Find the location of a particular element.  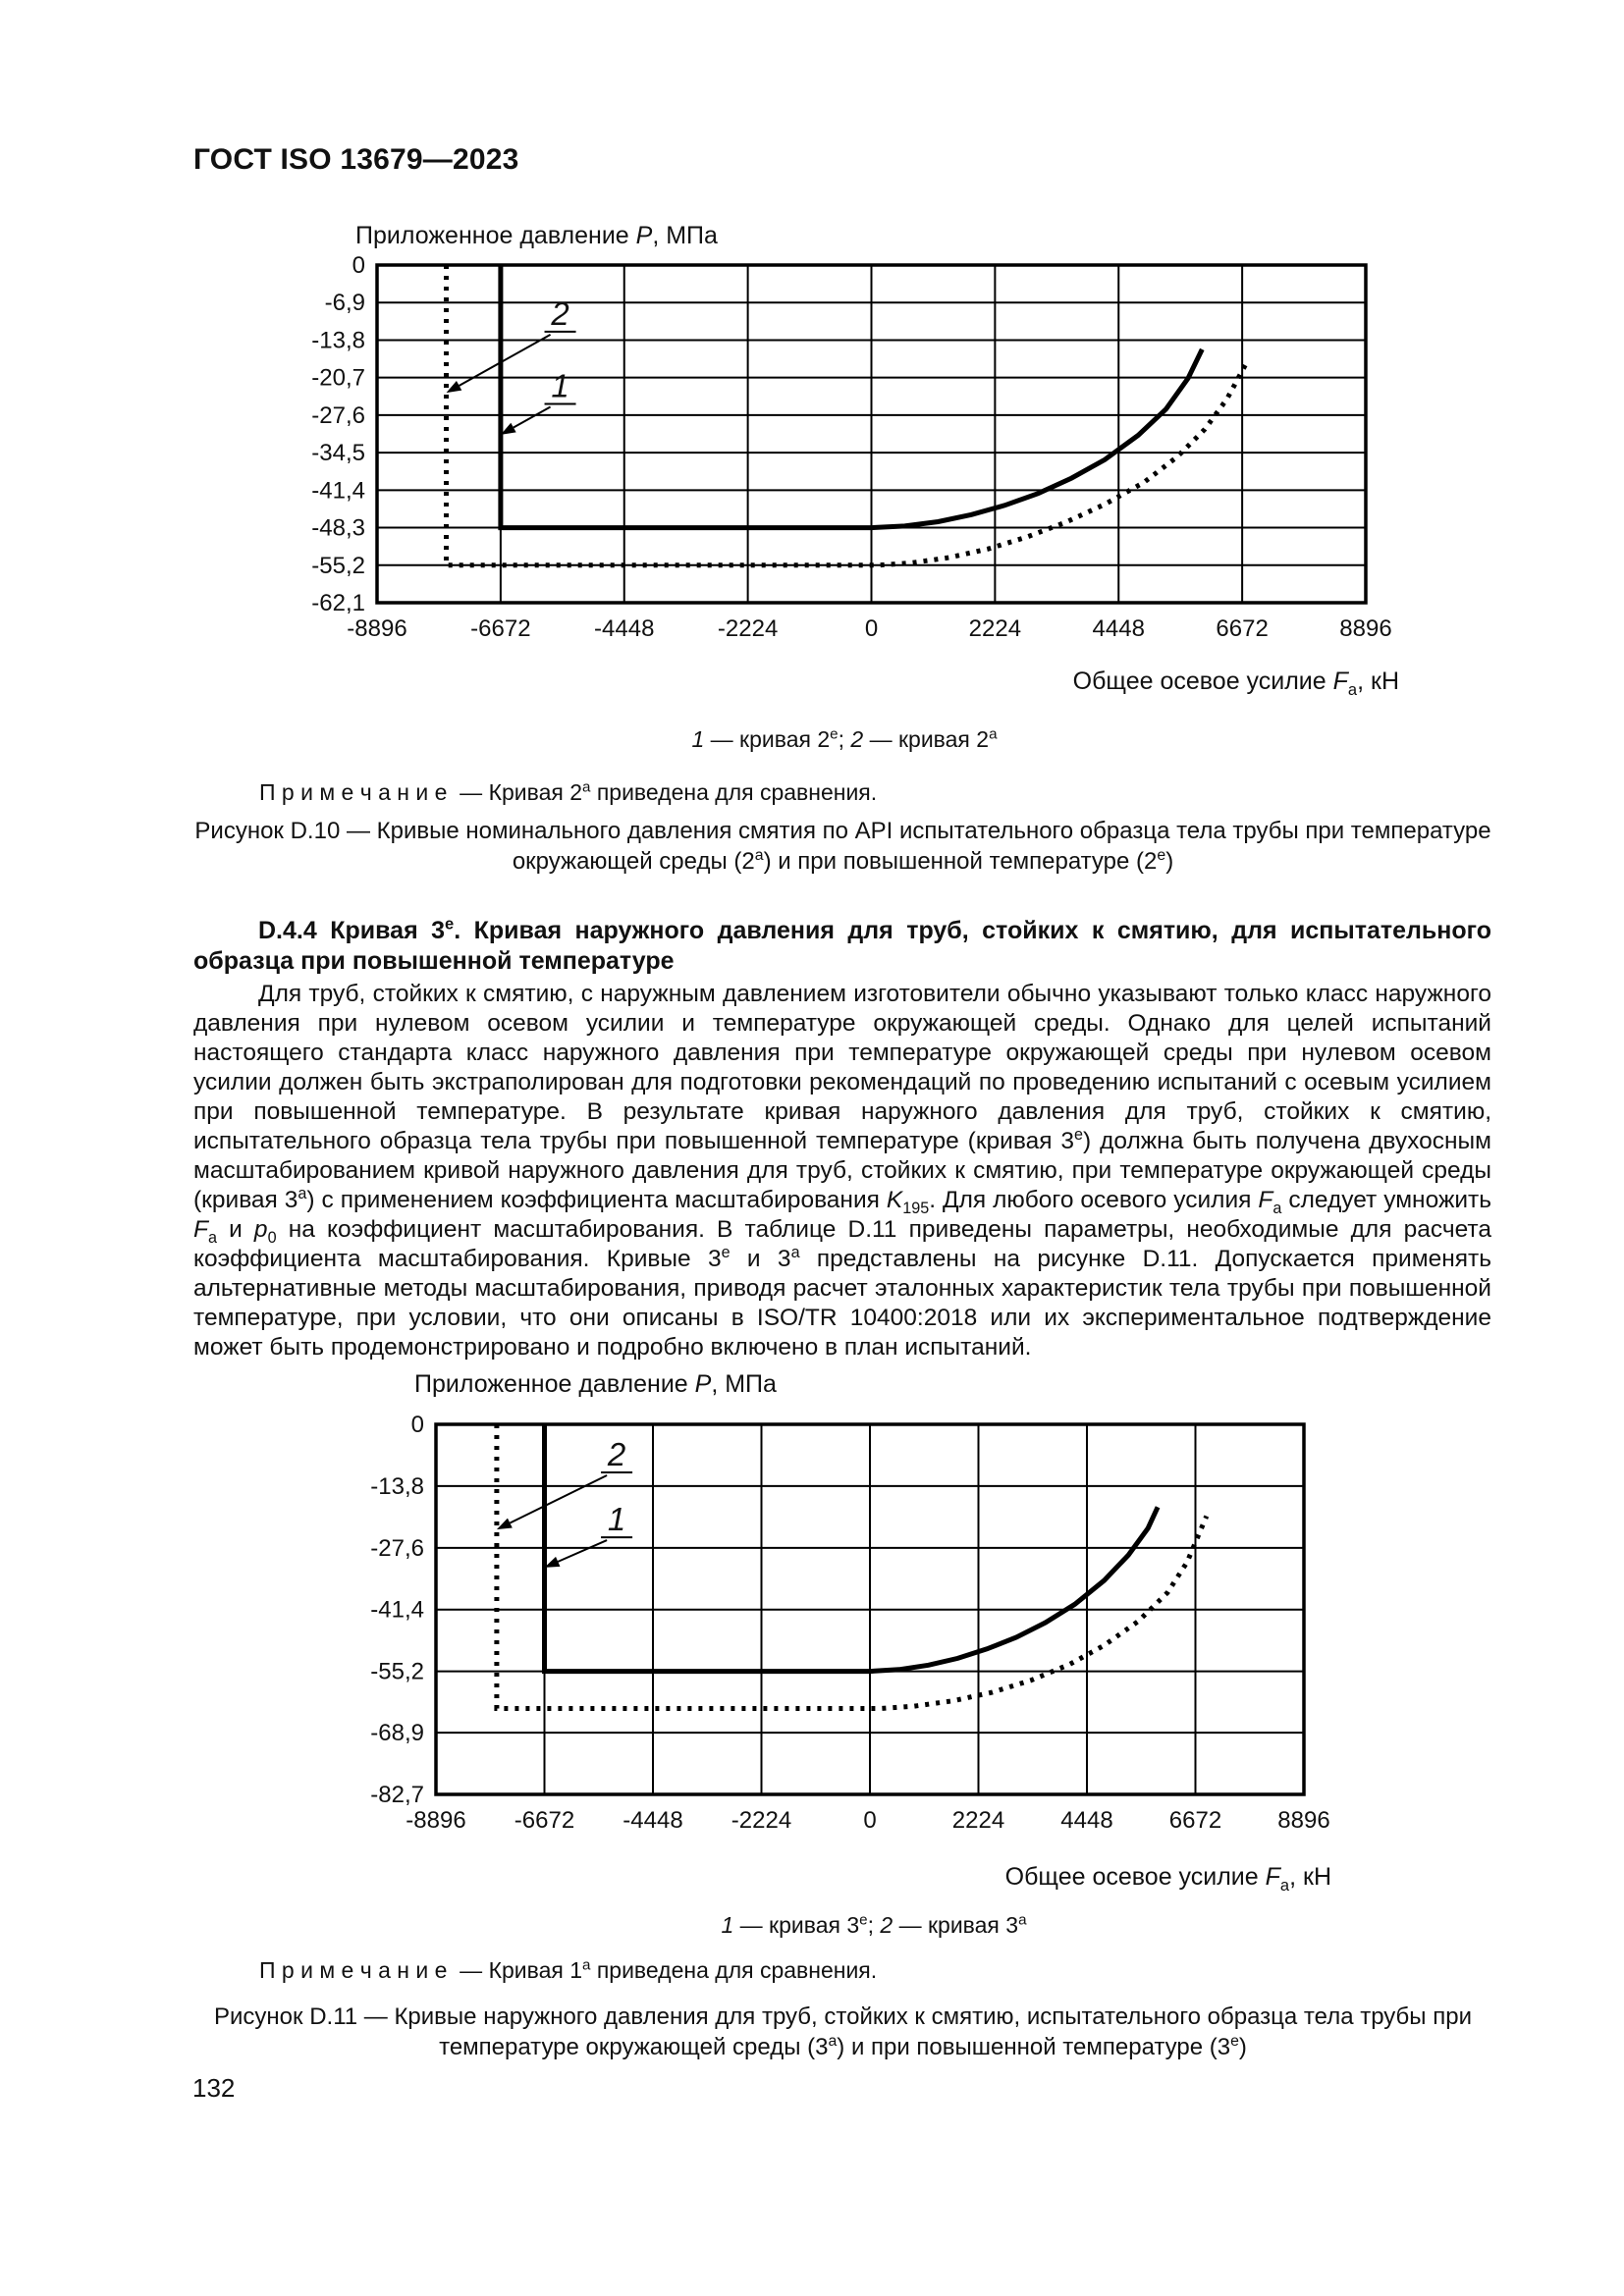

page-number: 132 is located at coordinates (214, 2088).